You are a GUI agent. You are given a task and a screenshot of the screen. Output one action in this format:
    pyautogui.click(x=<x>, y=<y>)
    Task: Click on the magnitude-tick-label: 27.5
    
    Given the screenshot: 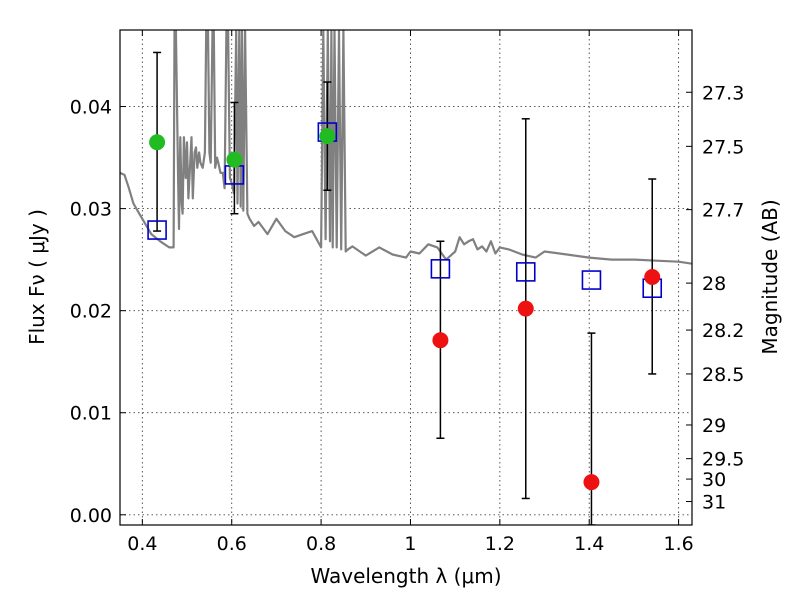 What is the action you would take?
    pyautogui.click(x=723, y=147)
    